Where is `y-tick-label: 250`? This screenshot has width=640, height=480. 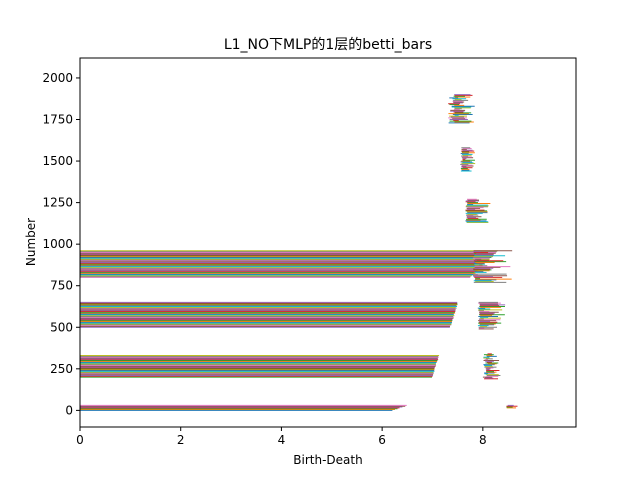
y-tick-label: 250 is located at coordinates (61, 369).